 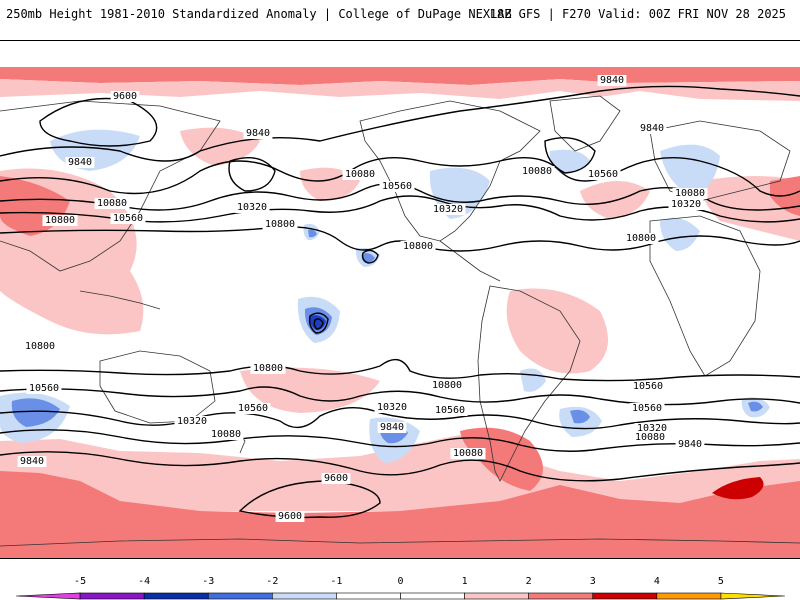 What do you see at coordinates (370, 256) in the screenshot?
I see `contour-hawaii-low` at bounding box center [370, 256].